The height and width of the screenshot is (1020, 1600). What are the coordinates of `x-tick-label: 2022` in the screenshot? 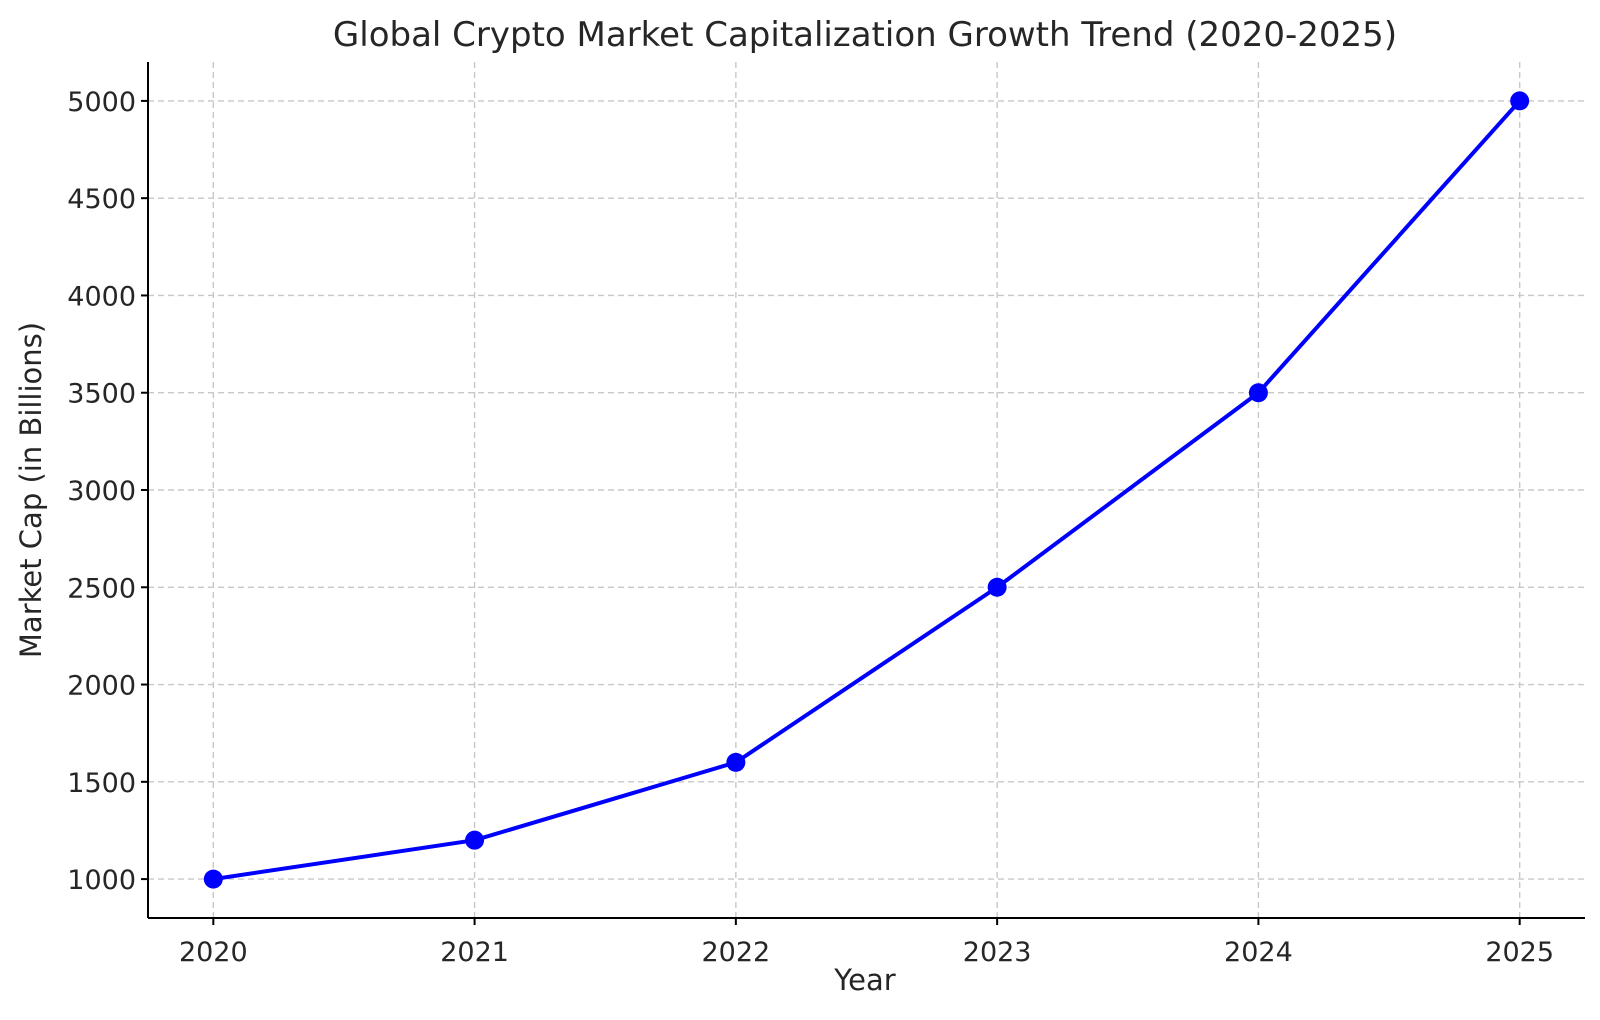 It's located at (736, 952).